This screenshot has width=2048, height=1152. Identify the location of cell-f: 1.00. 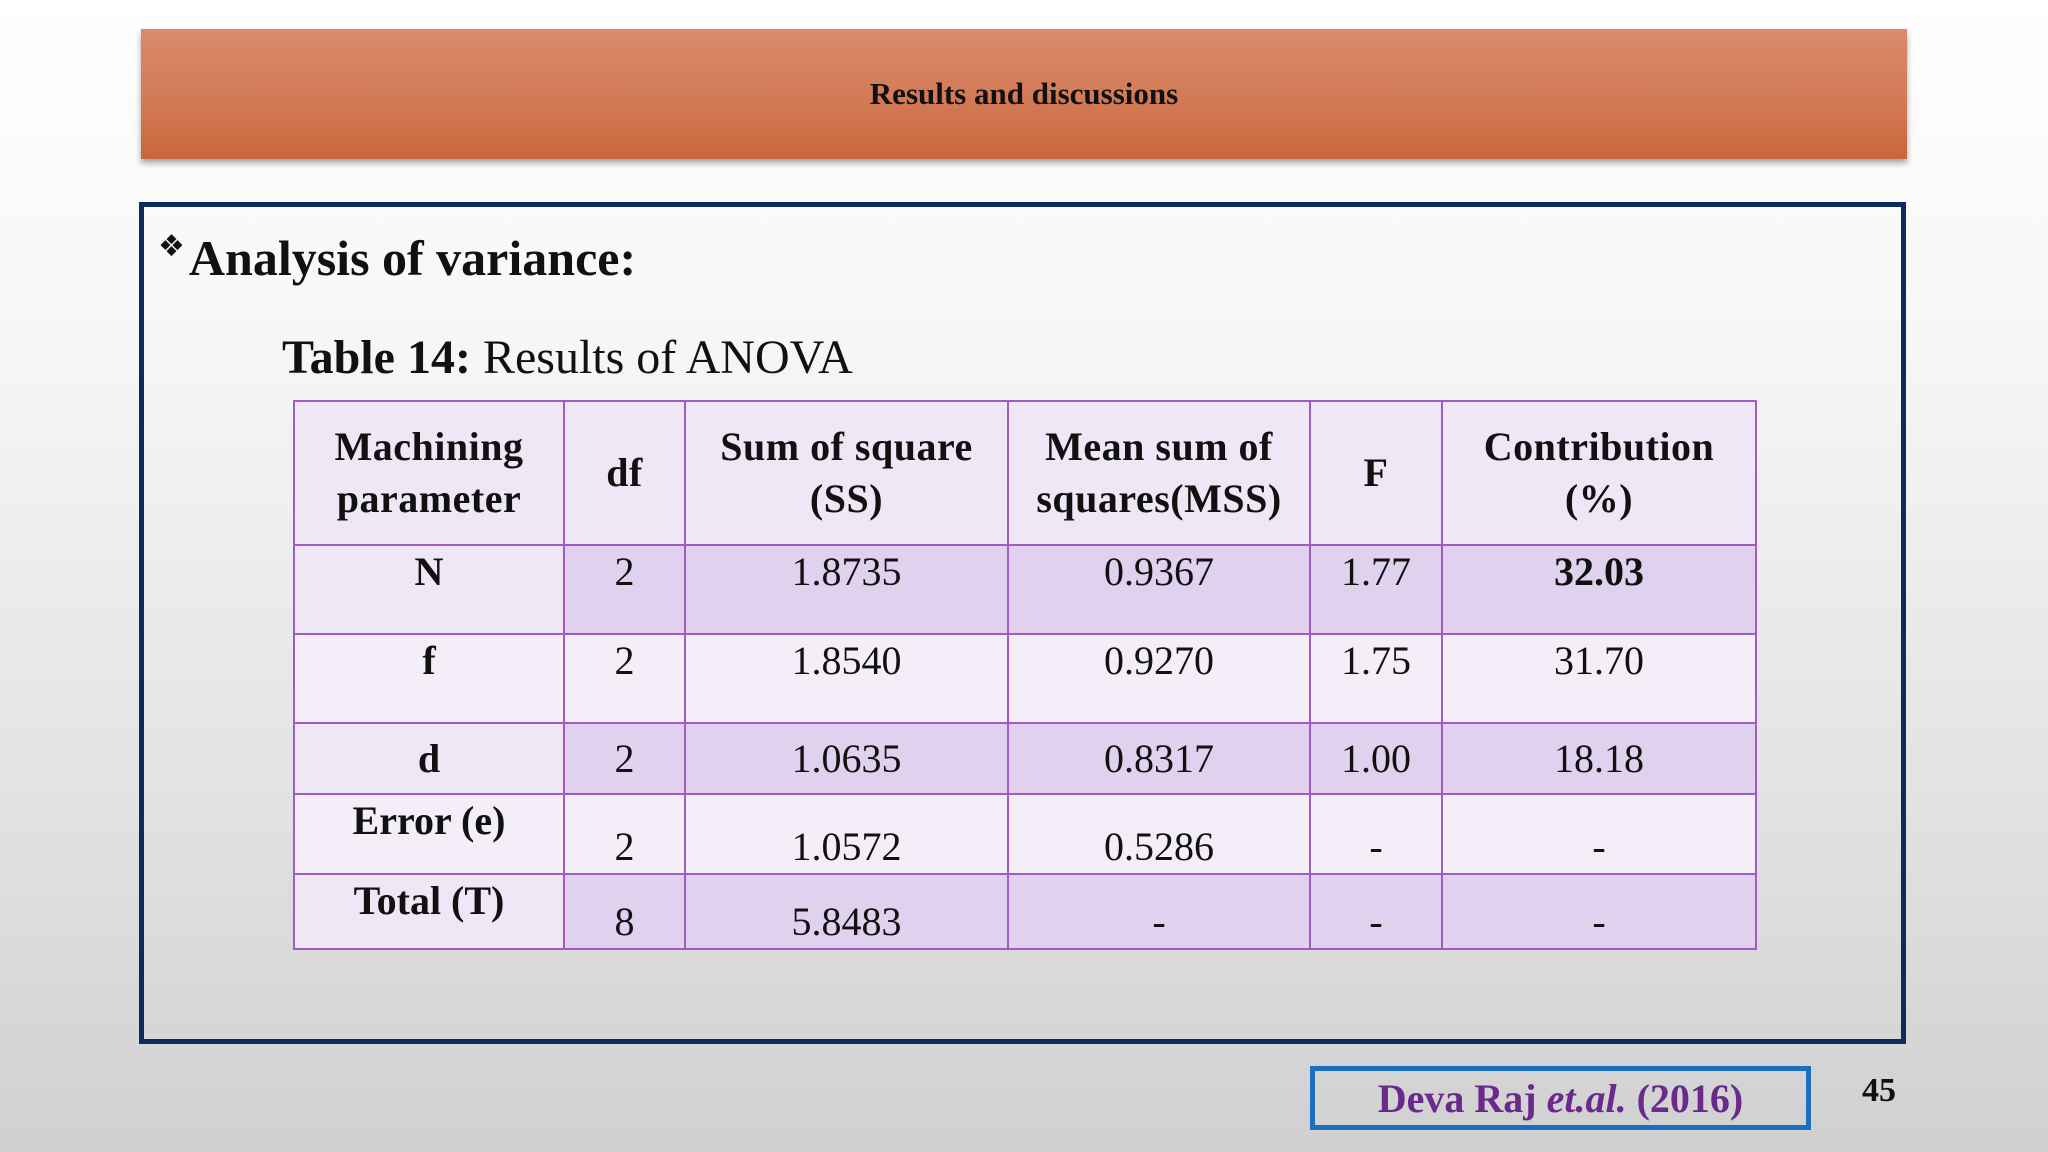
(1376, 758).